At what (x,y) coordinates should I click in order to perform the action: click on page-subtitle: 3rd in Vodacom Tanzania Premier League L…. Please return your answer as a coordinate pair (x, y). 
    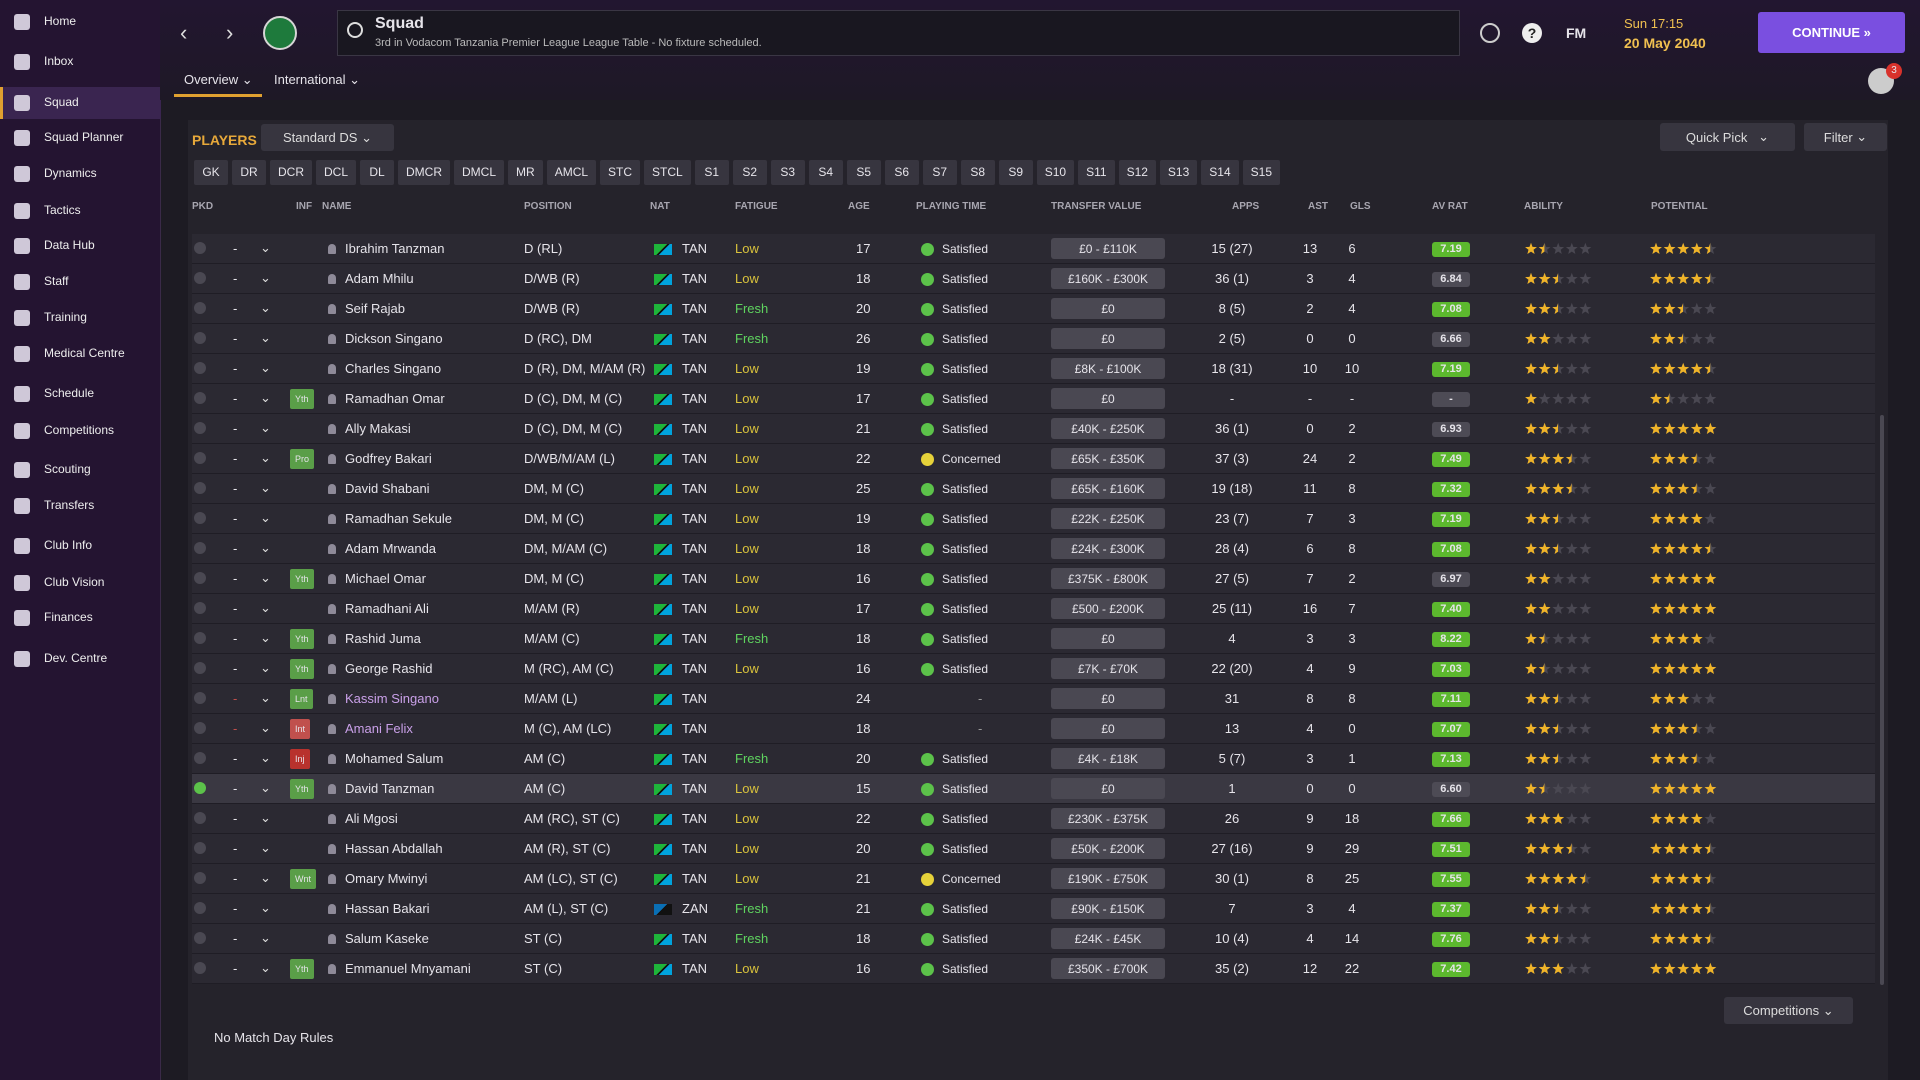
    Looking at the image, I should click on (568, 43).